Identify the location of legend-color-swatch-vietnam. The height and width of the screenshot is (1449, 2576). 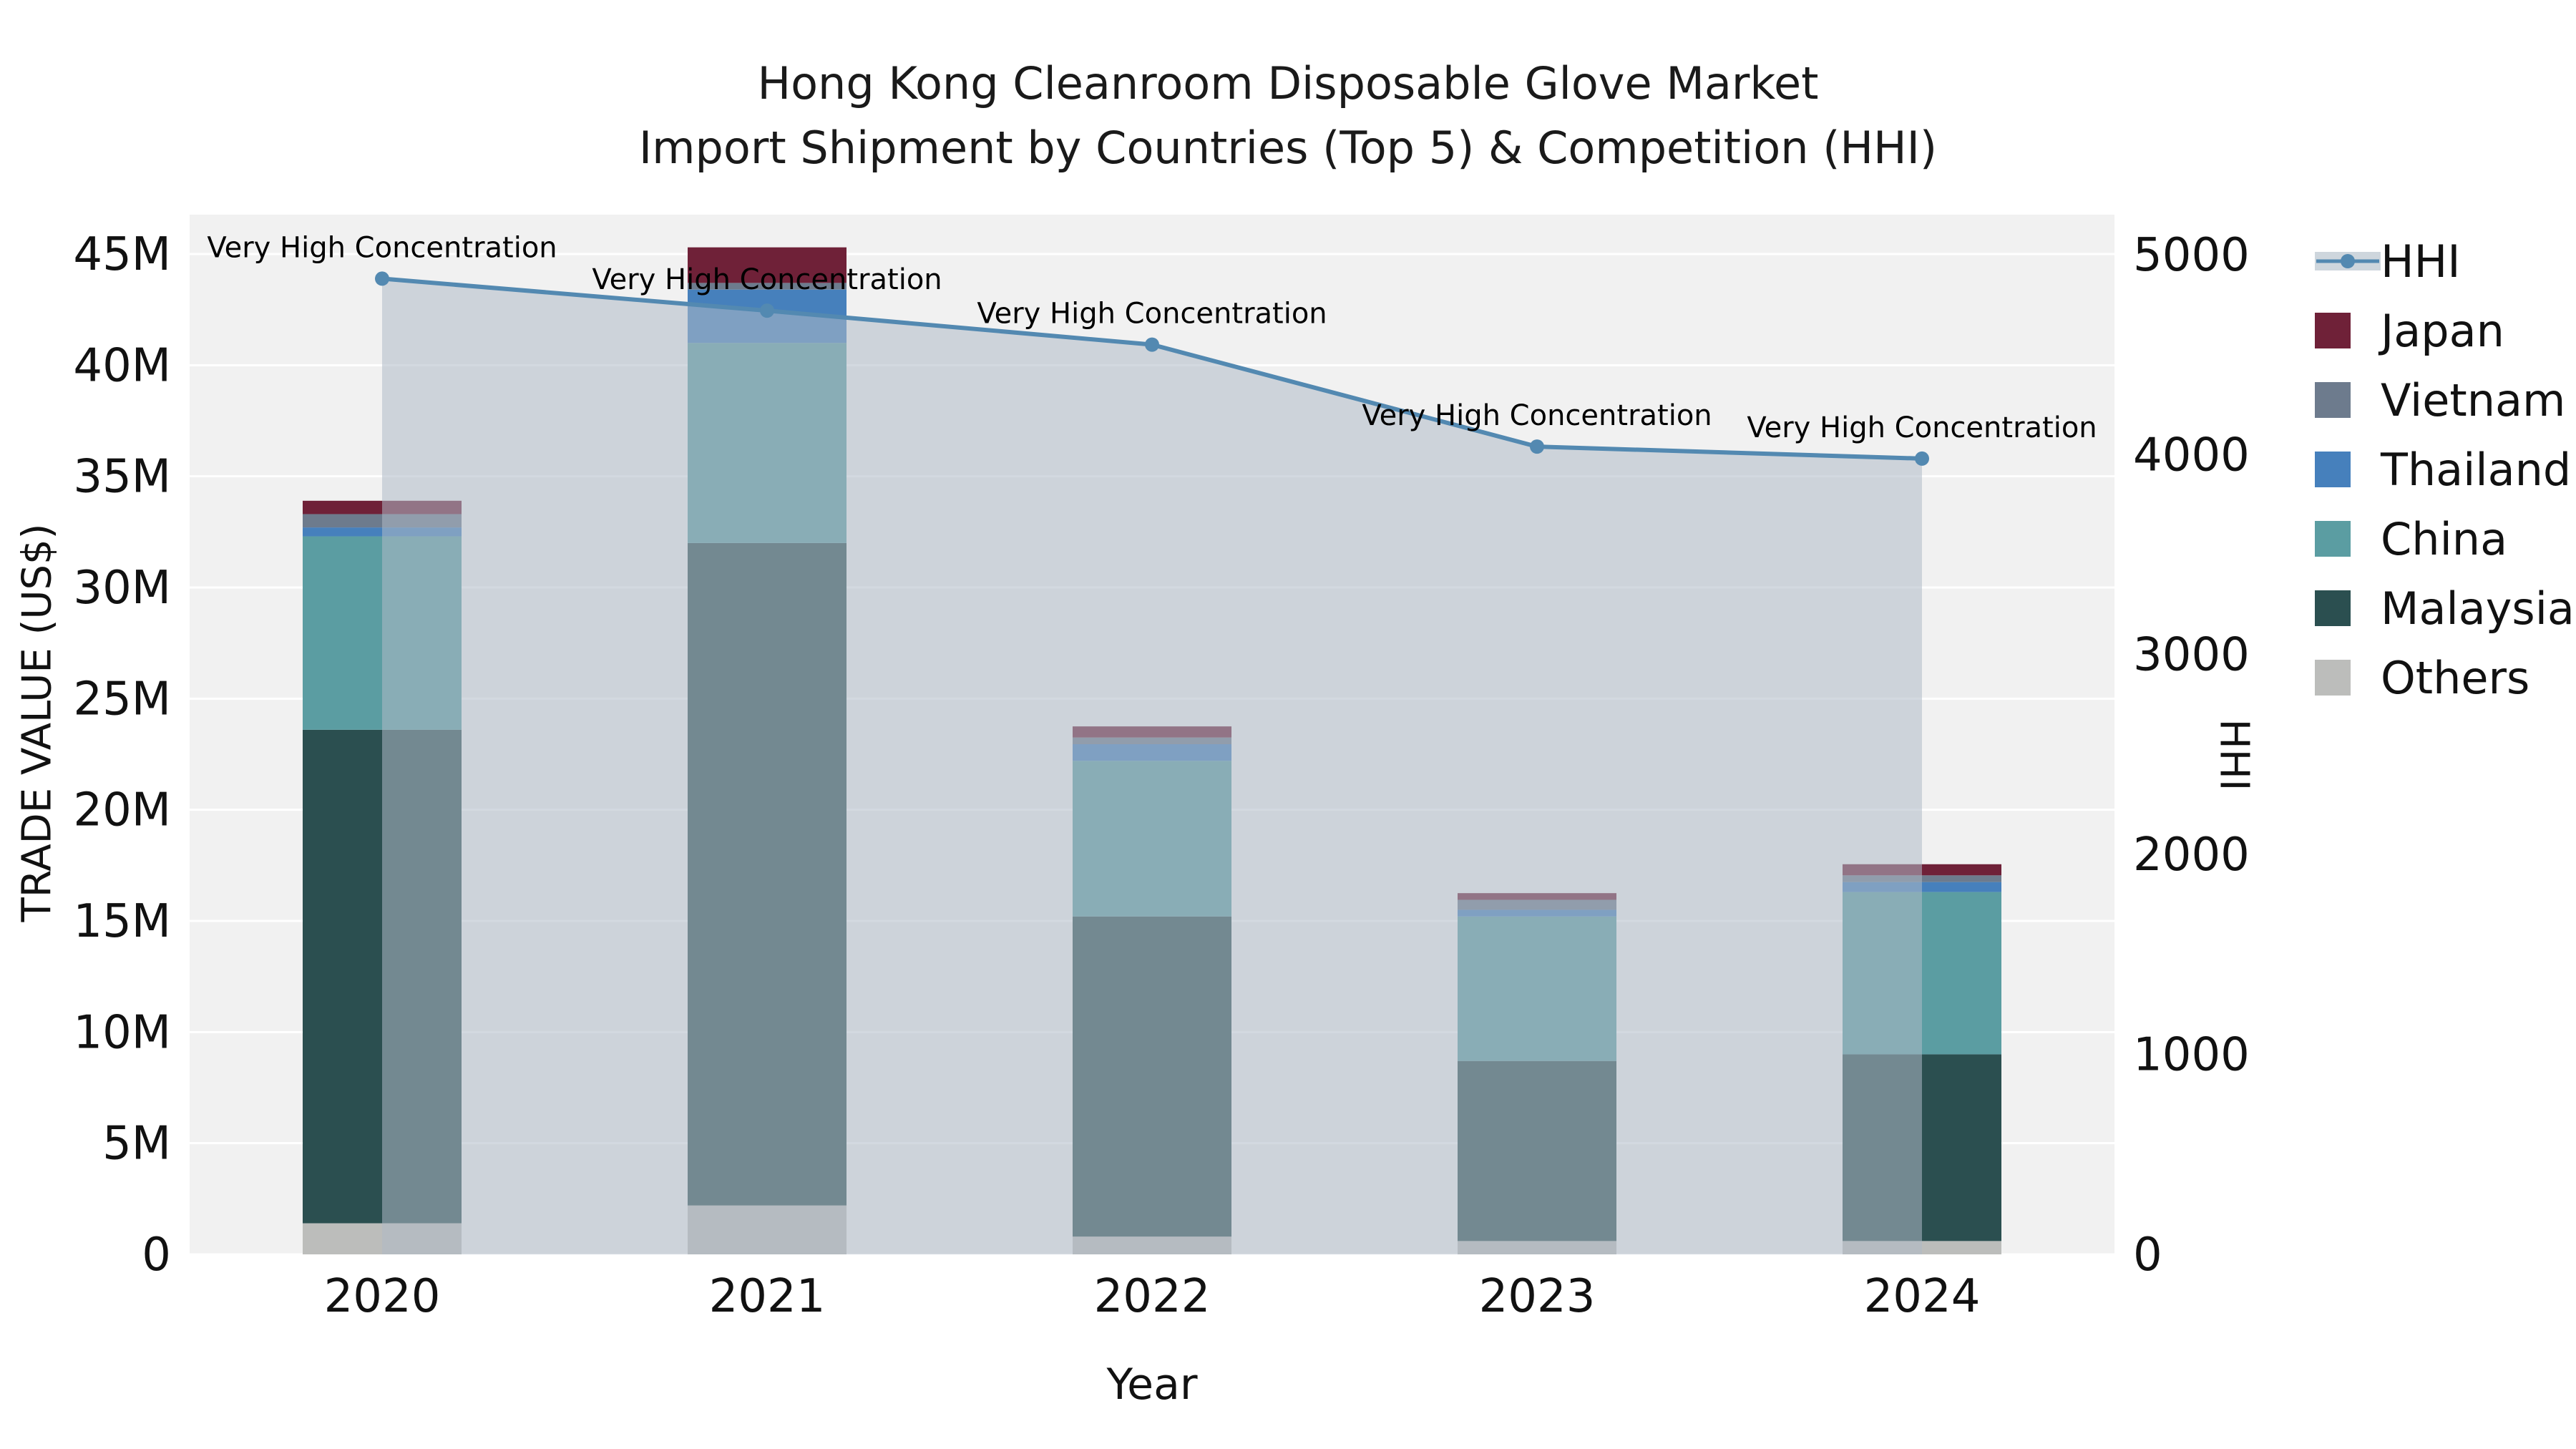
(2348, 400).